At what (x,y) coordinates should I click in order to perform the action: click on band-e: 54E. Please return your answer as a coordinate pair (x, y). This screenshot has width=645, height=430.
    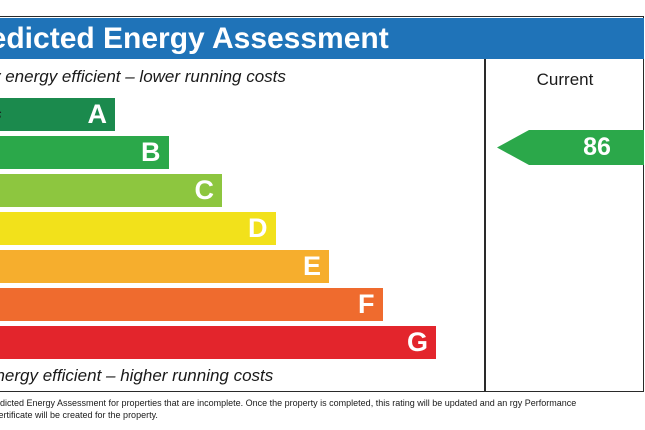
    Looking at the image, I should click on (164, 266).